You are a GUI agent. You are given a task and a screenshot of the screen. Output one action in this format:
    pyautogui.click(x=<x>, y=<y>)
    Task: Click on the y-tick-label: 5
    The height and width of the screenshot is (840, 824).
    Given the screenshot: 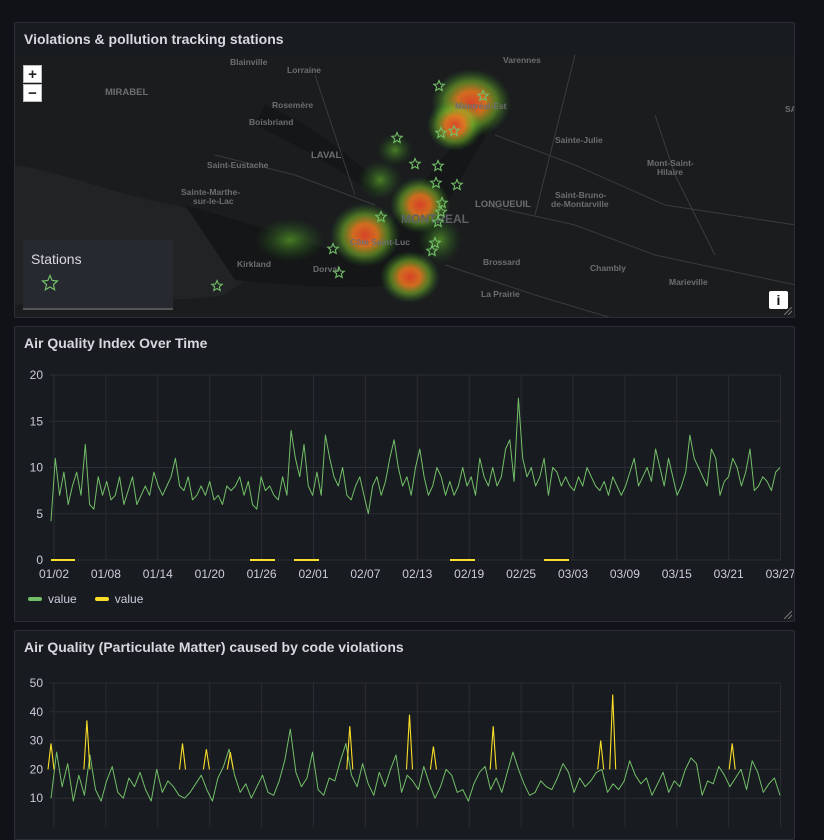 What is the action you would take?
    pyautogui.click(x=39, y=514)
    